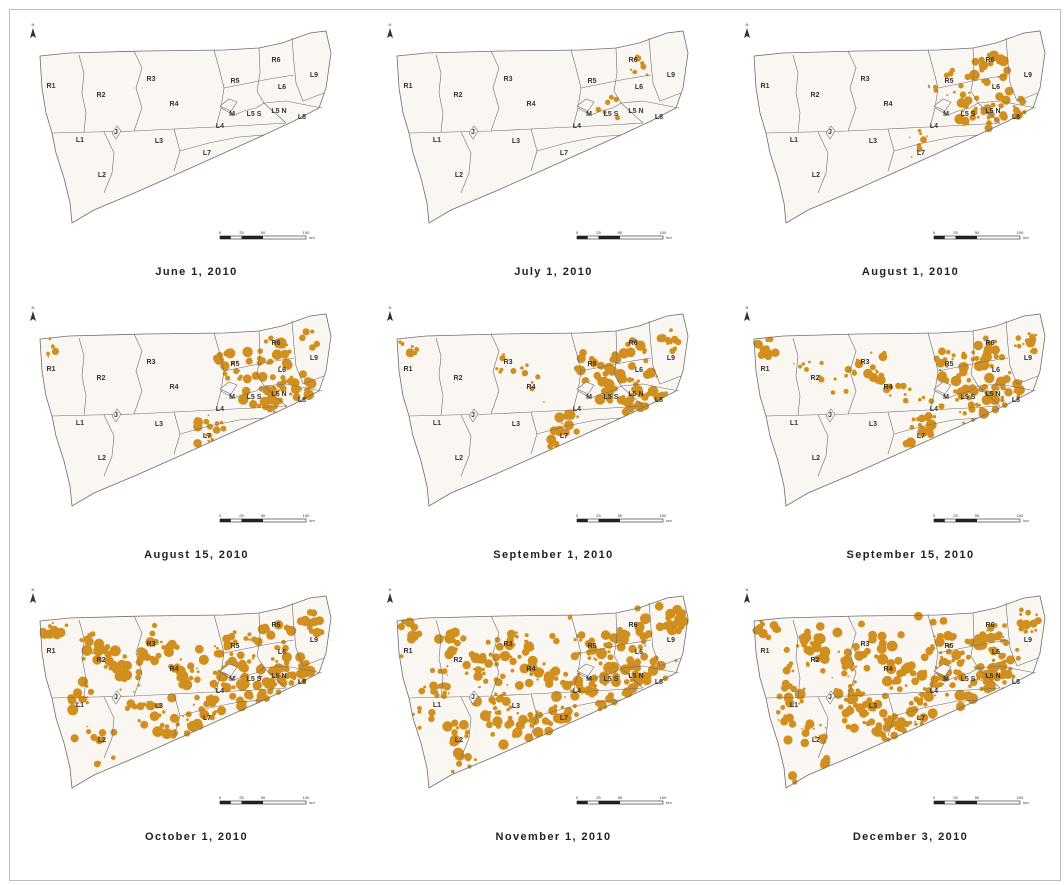  Describe the element at coordinates (159, 141) in the screenshot. I see `region-label: L3` at that location.